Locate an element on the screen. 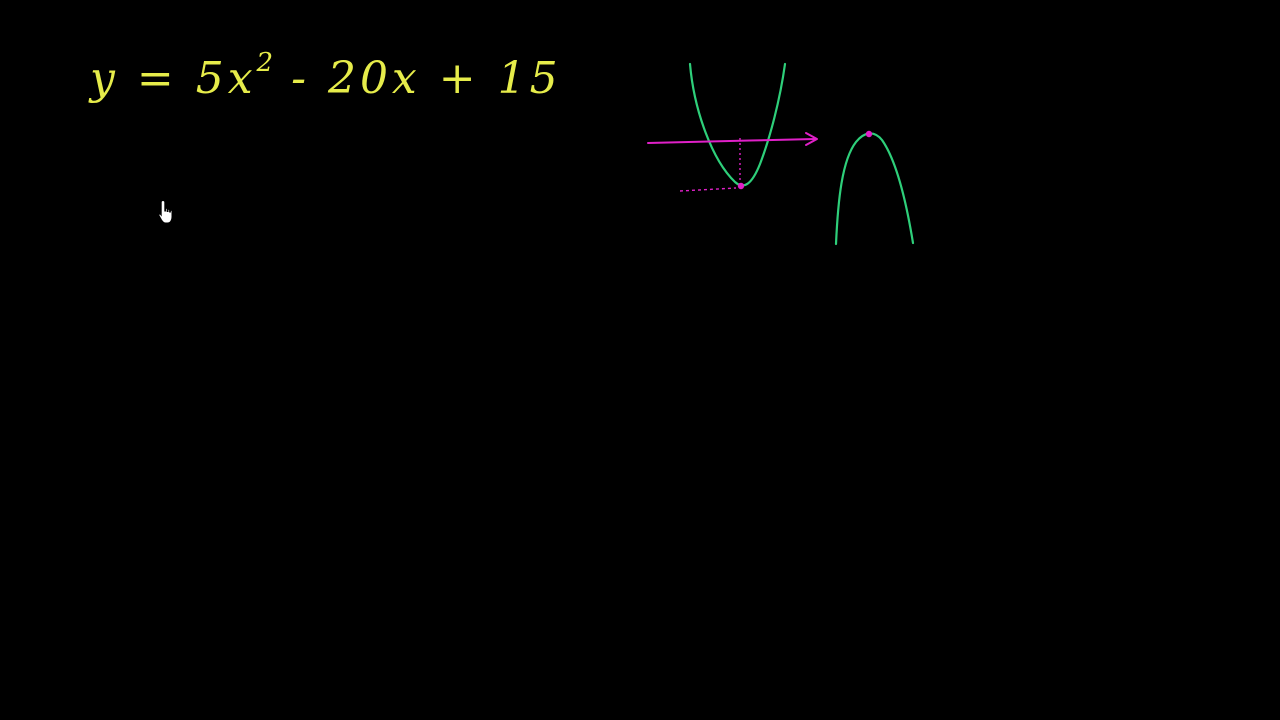  hand-pointer-icon is located at coordinates (167, 212).